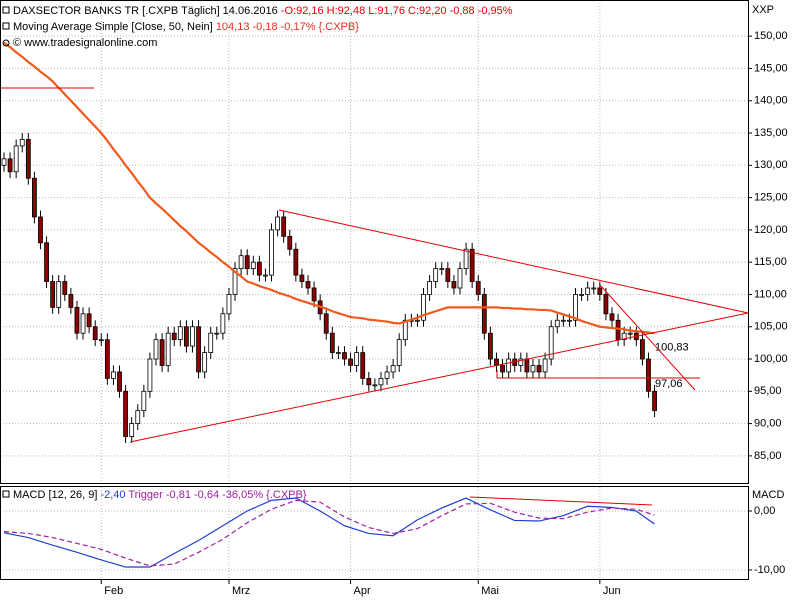 The image size is (800, 600). Describe the element at coordinates (771, 197) in the screenshot. I see `y-tick-label: 125,00` at that location.